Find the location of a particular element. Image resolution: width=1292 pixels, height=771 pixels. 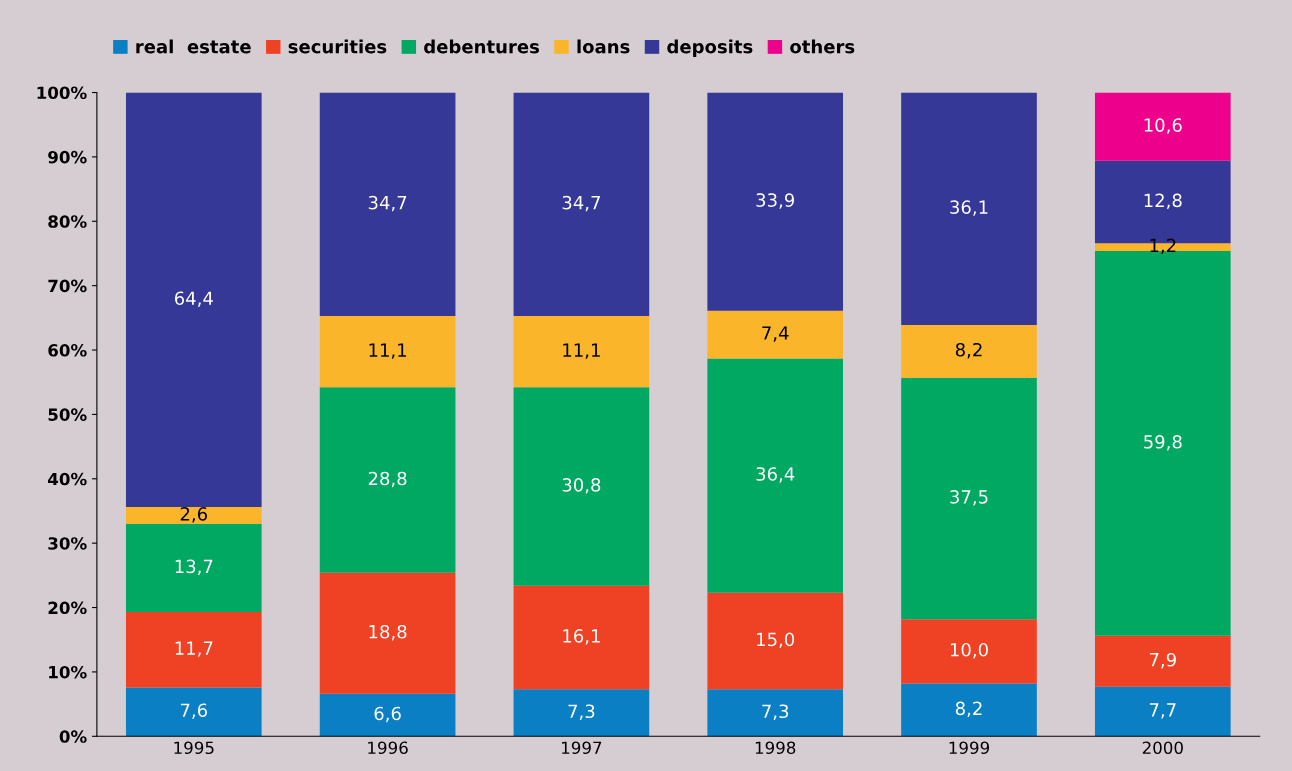

data-label: 59,8 is located at coordinates (1163, 442).